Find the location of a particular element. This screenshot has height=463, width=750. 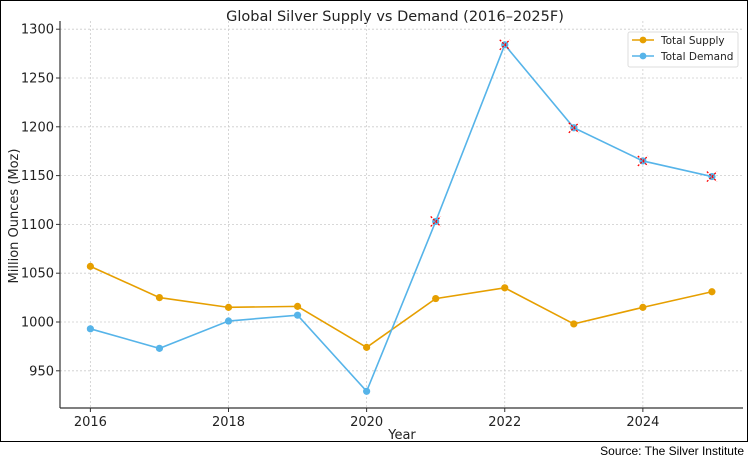

y-tick-label: 1300 is located at coordinates (37, 30).